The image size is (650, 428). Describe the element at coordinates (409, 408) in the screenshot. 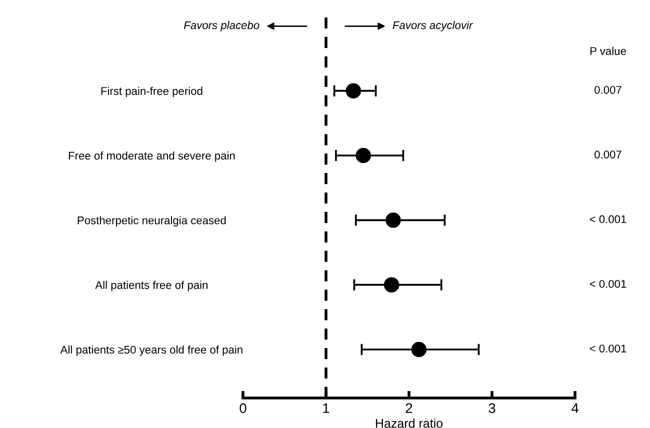

I see `x-tick-label: 2` at that location.